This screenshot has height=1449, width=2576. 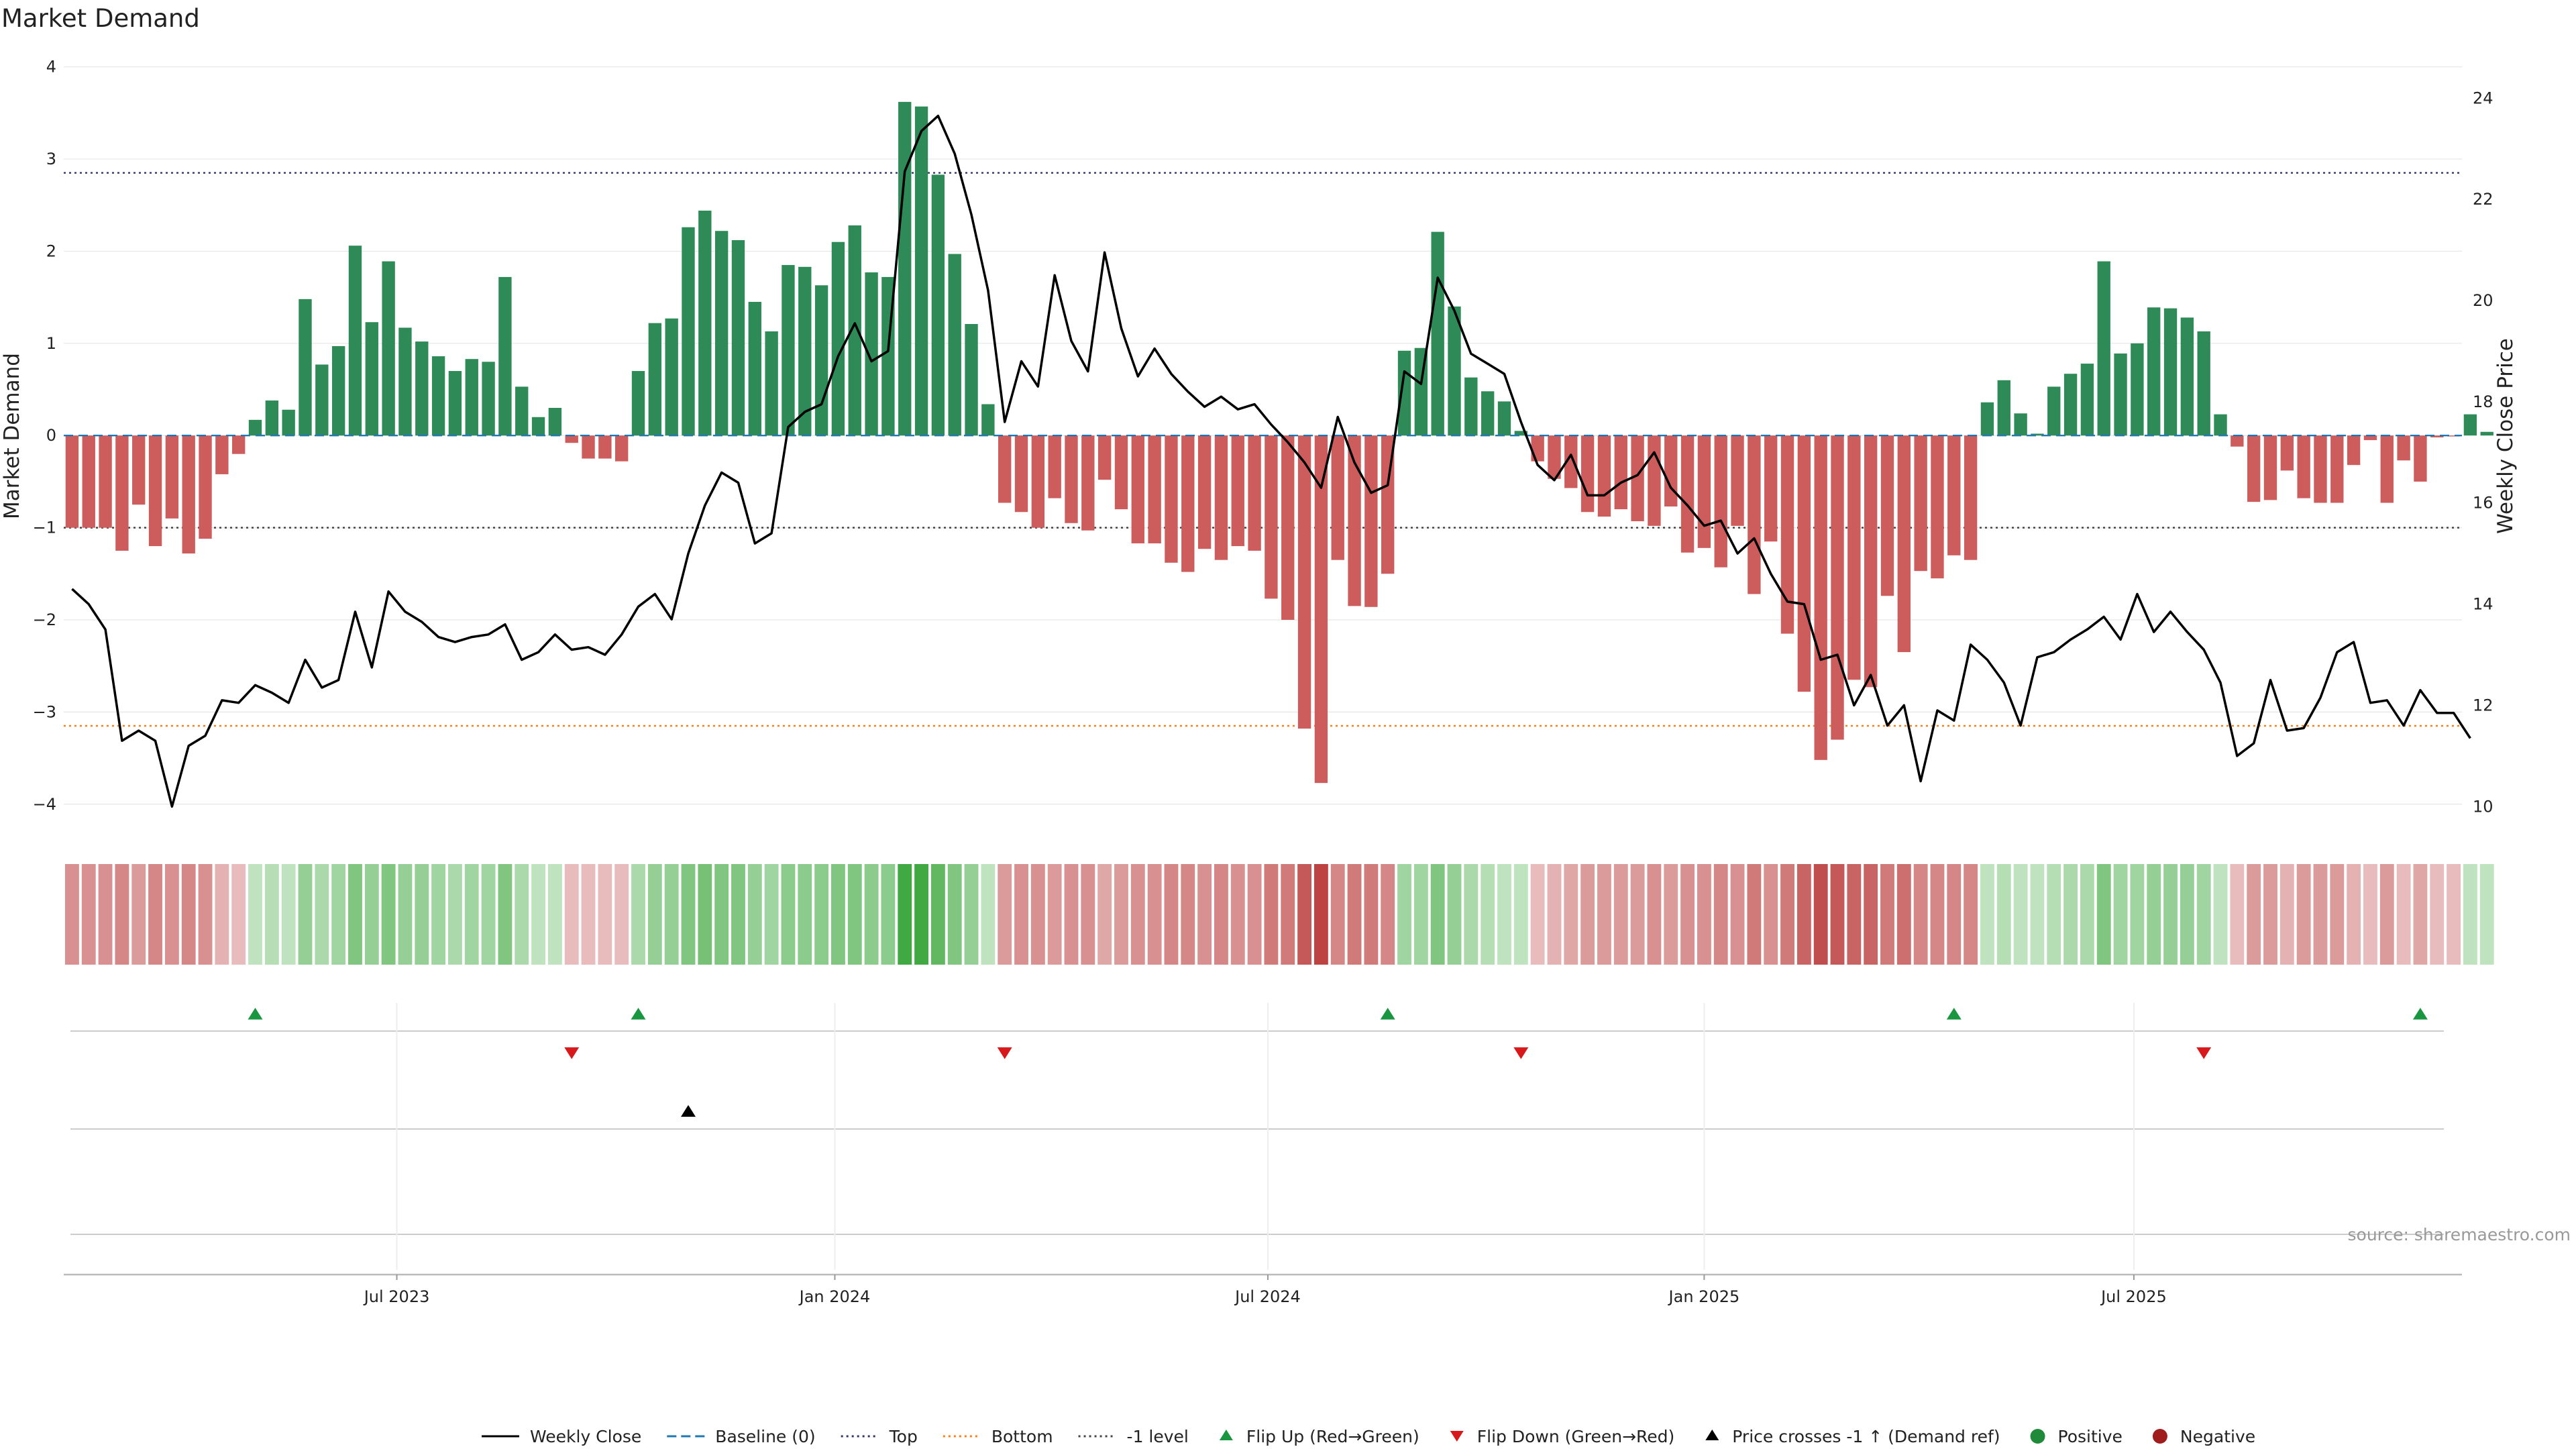 I want to click on chart-title: Market Demand, so click(x=100, y=18).